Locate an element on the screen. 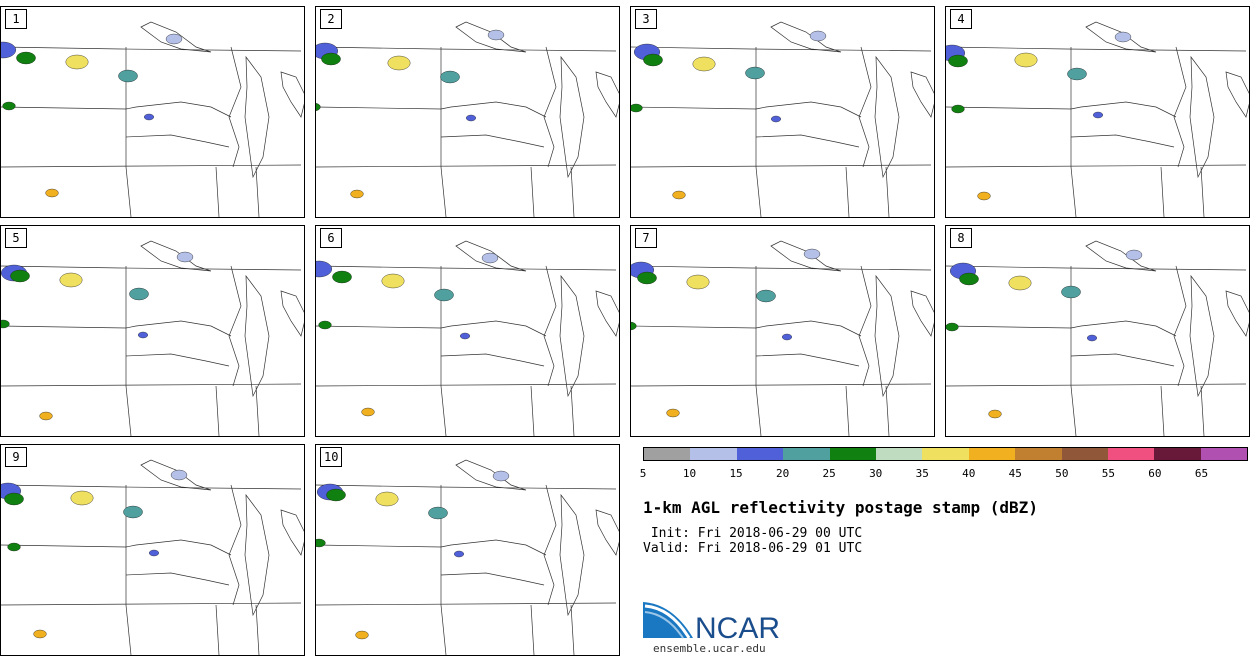 This screenshot has height=657, width=1260. member-panel-1: 1 is located at coordinates (152, 112).